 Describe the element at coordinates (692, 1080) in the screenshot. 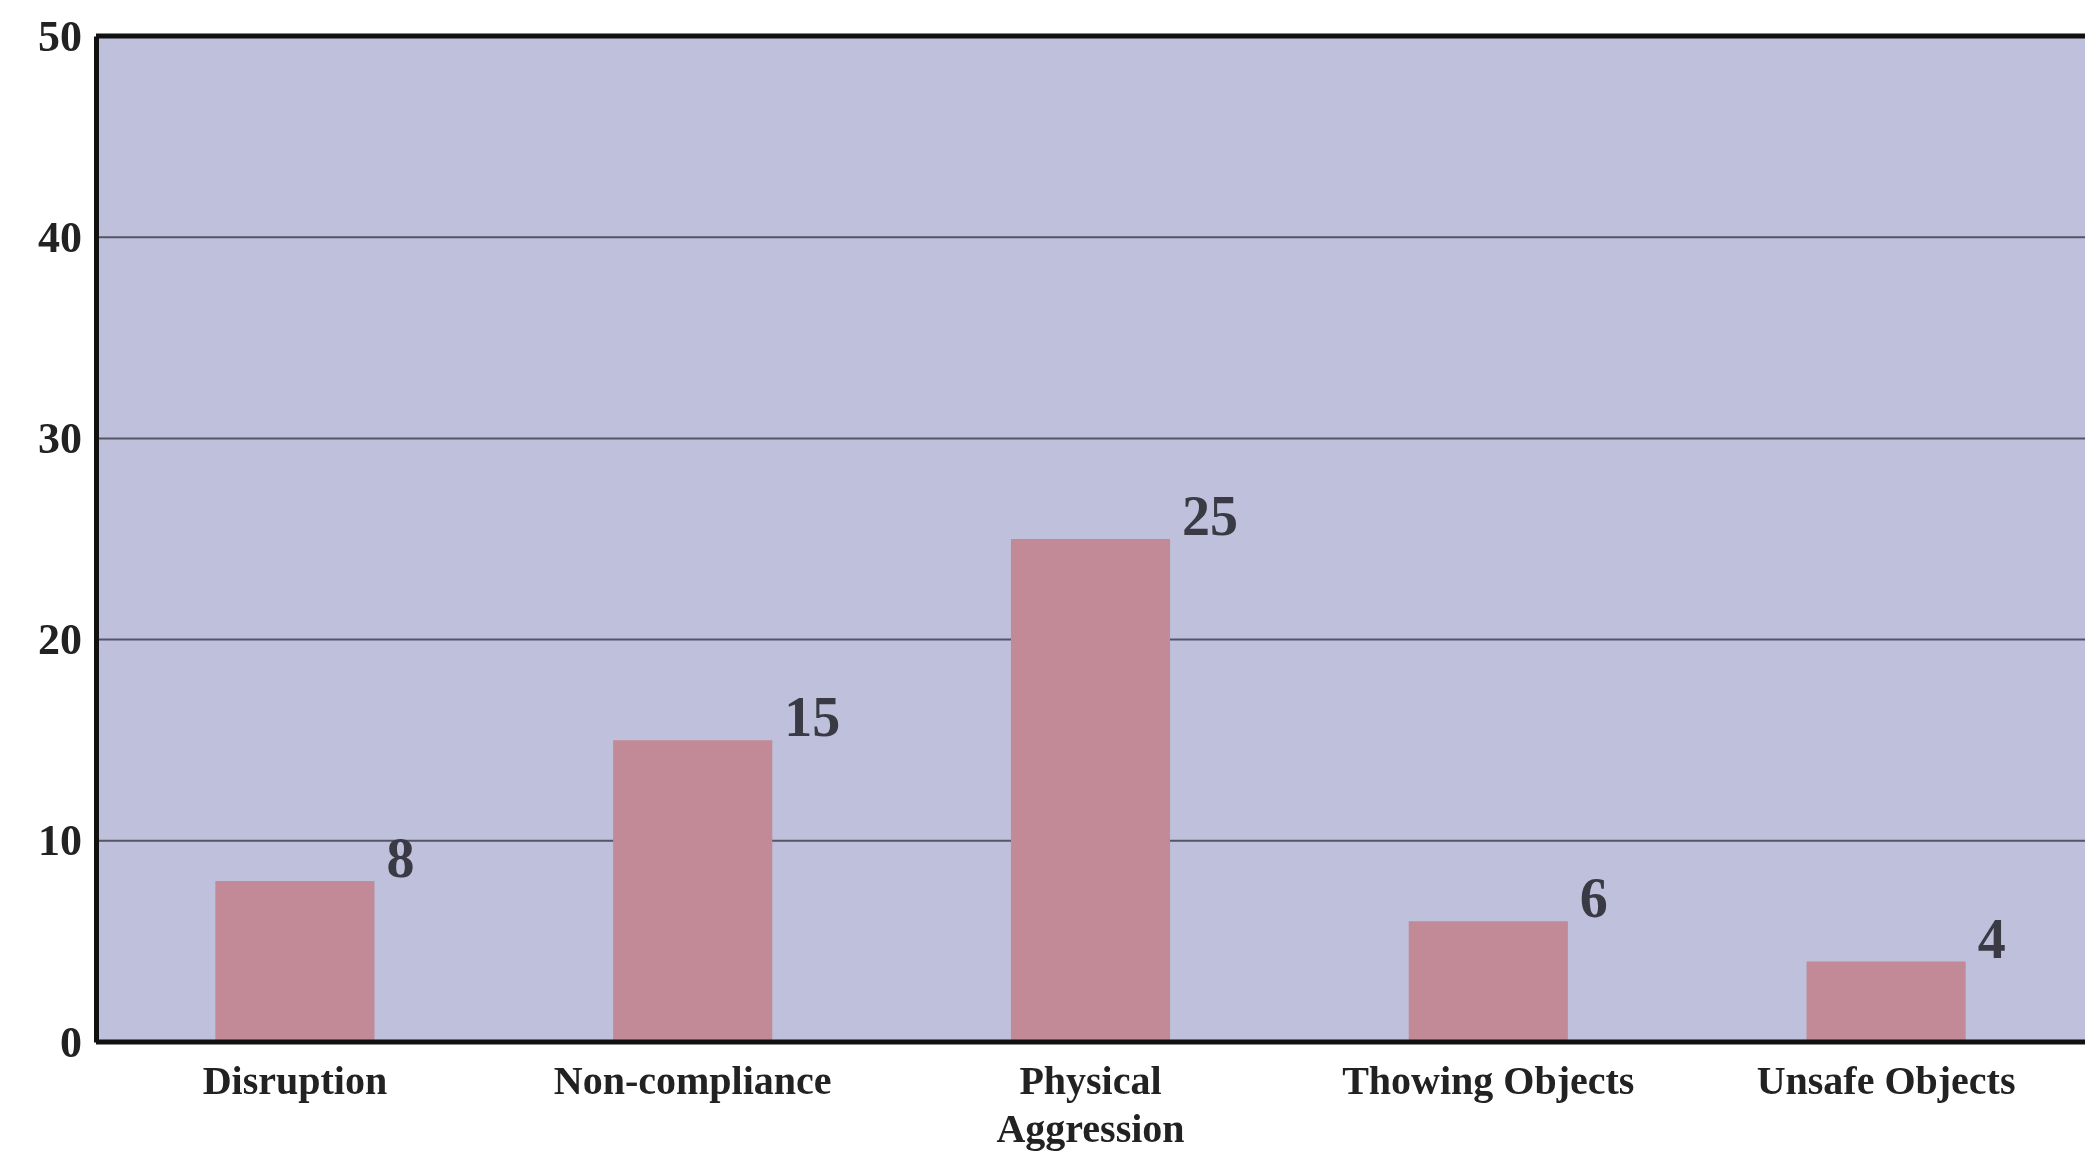

I see `x-tick-label: Non-compliance` at that location.